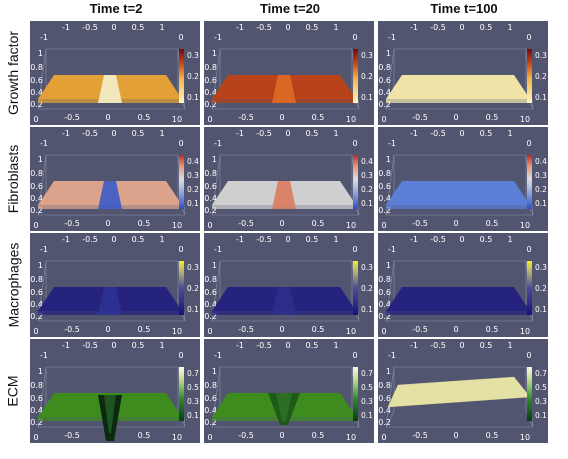 The image size is (568, 459). What do you see at coordinates (193, 373) in the screenshot?
I see `colorbar-tick: 0.7` at bounding box center [193, 373].